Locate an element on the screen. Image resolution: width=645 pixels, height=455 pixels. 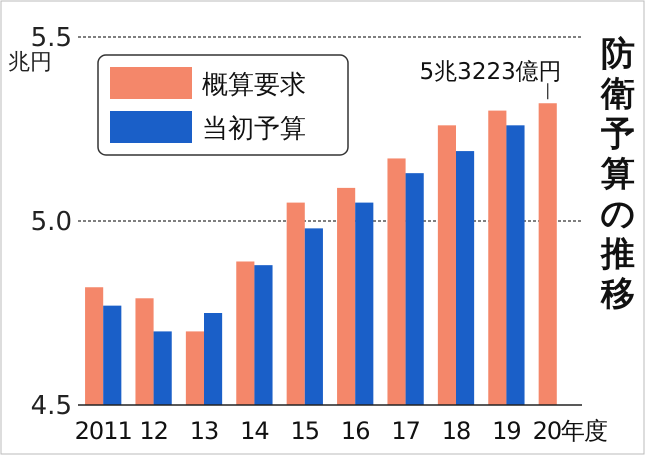
x-tick-label: 13 is located at coordinates (204, 431).